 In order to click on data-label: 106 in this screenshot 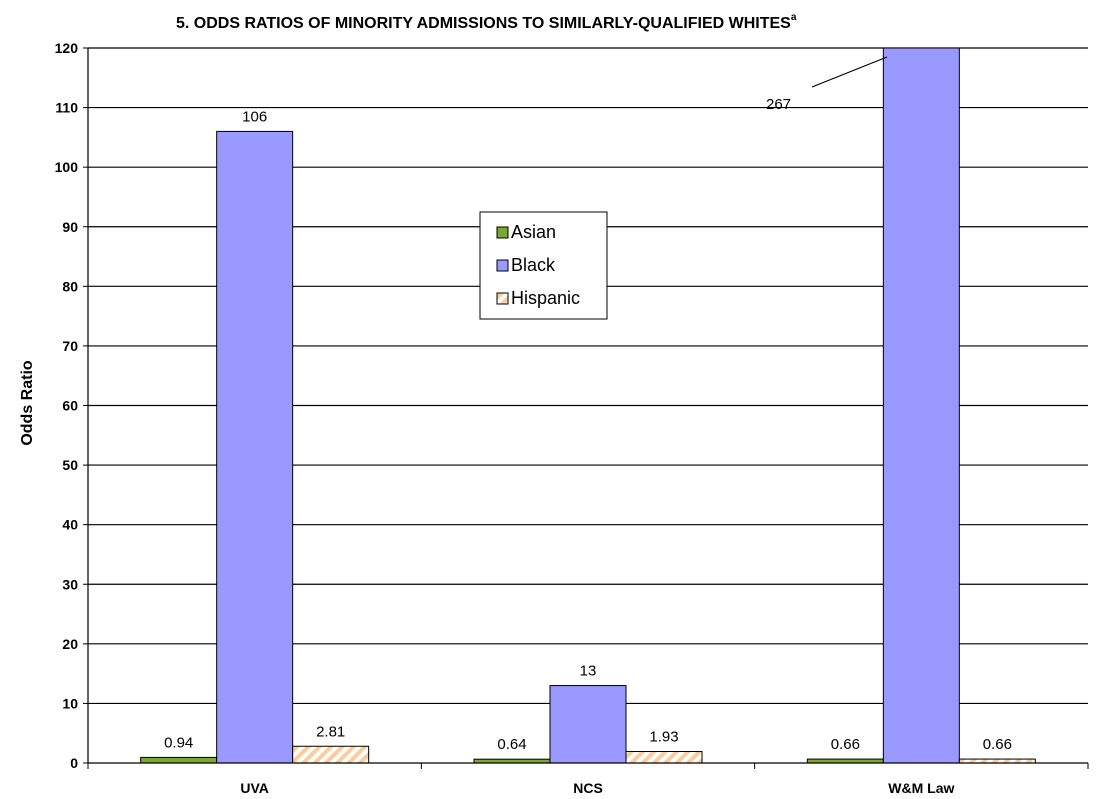, I will do `click(254, 116)`.